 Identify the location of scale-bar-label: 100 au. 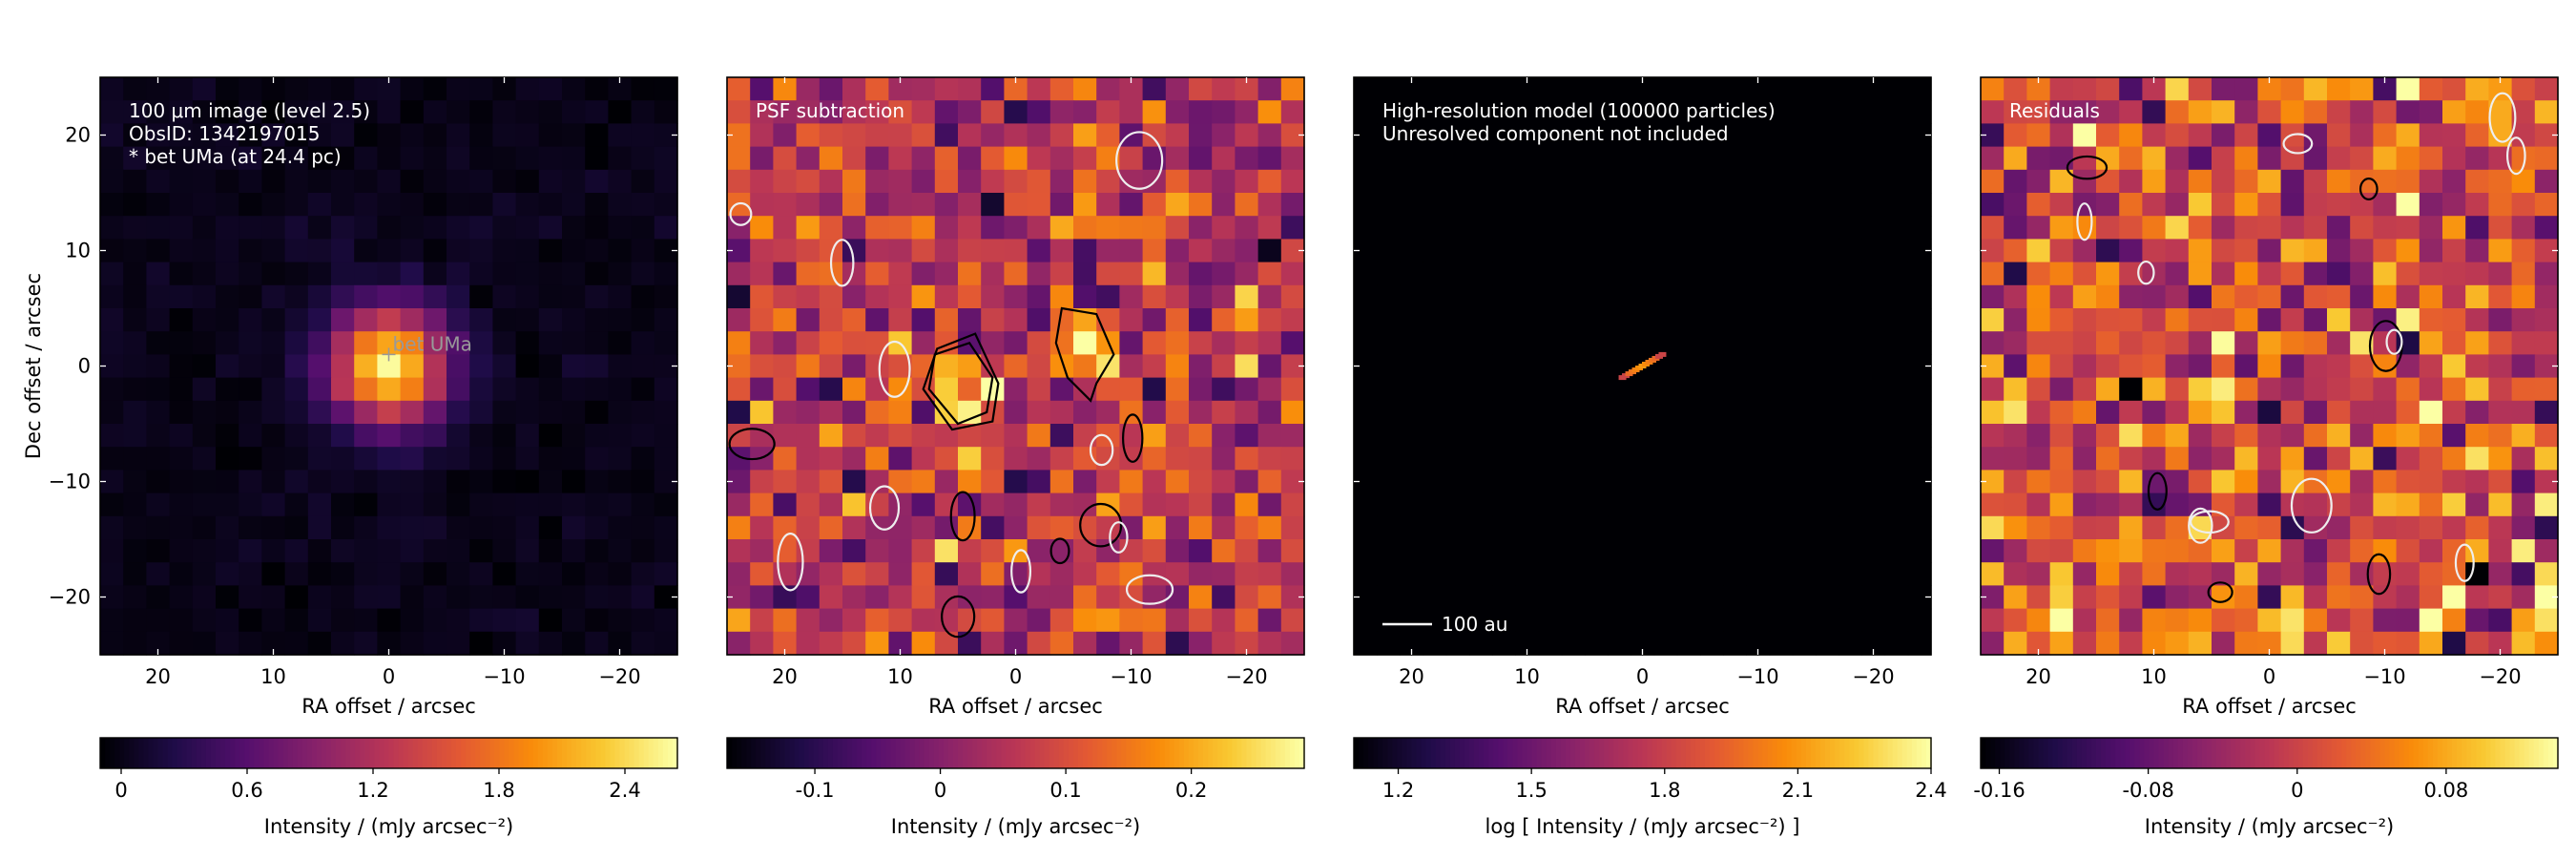
(1474, 624).